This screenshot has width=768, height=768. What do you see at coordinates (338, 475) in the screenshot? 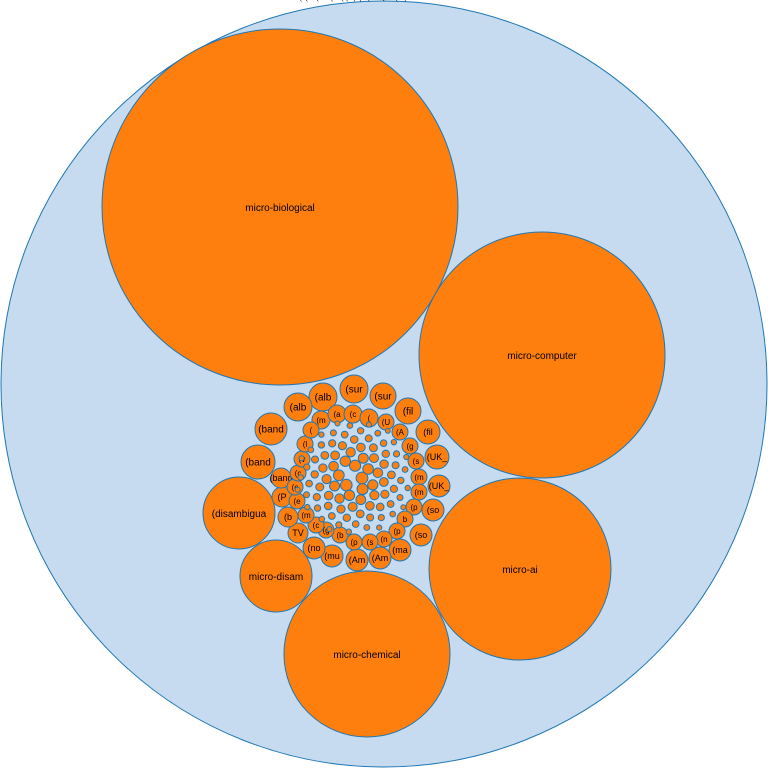
I see `inner-node-5-bubble` at bounding box center [338, 475].